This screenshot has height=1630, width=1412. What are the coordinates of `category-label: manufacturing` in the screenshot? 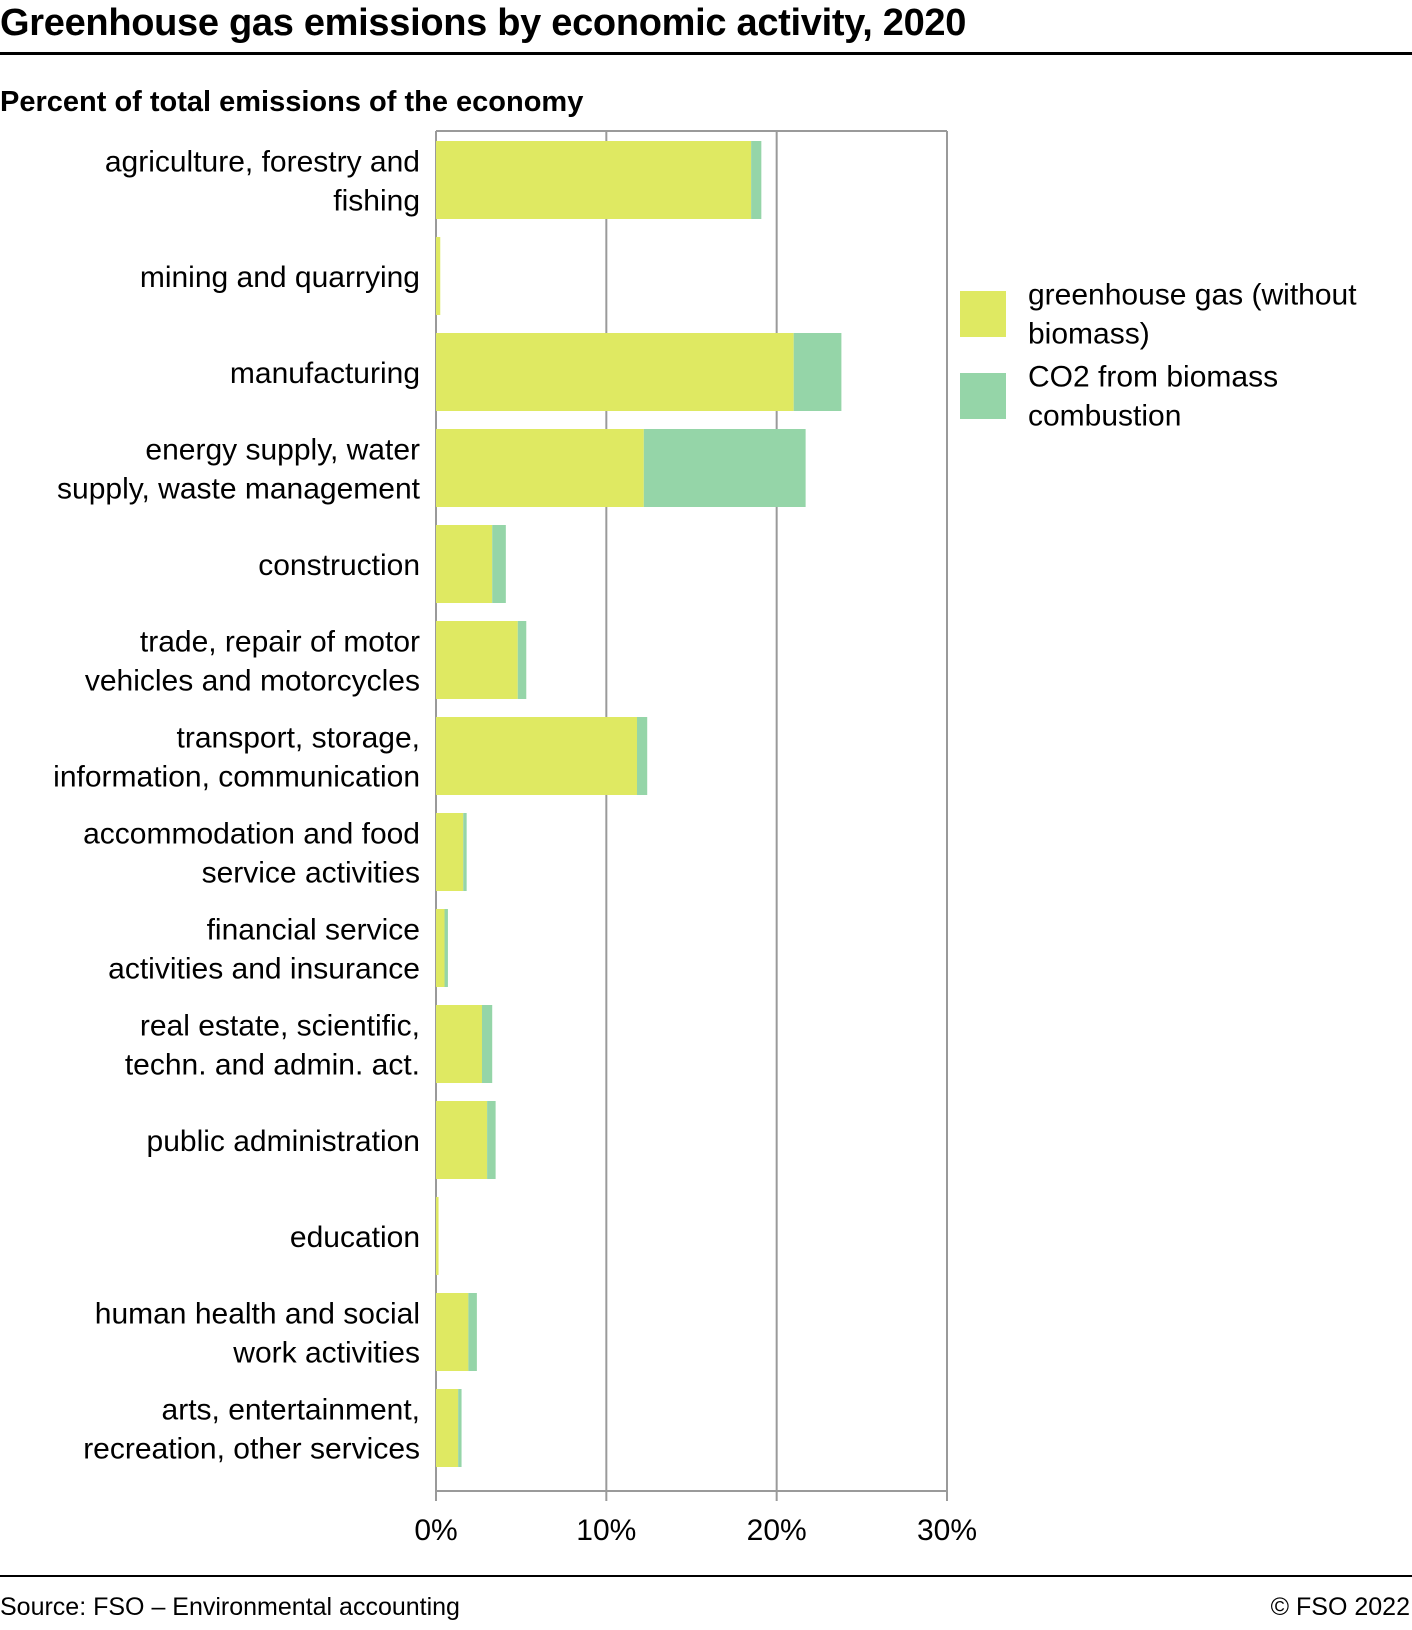 It's located at (325, 373).